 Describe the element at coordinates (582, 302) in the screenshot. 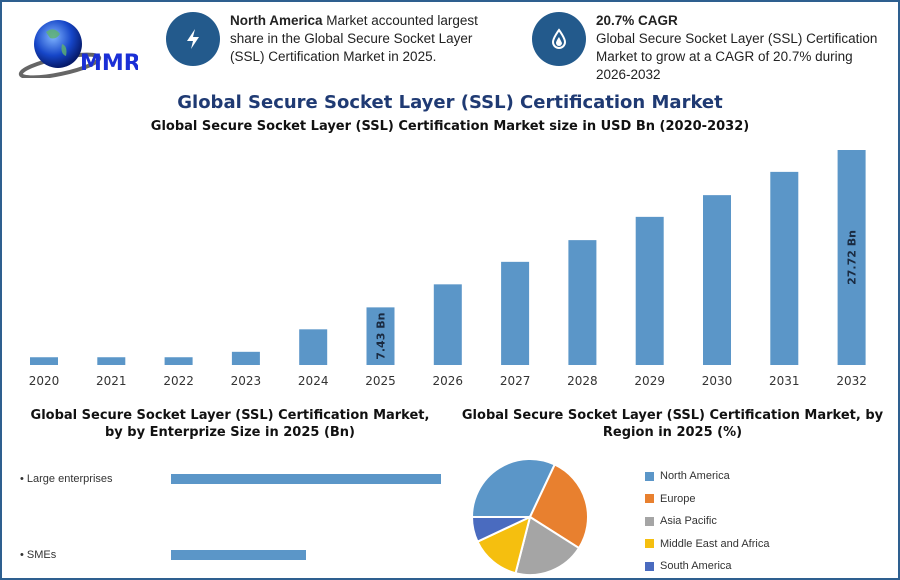

I see `bar-2028` at that location.